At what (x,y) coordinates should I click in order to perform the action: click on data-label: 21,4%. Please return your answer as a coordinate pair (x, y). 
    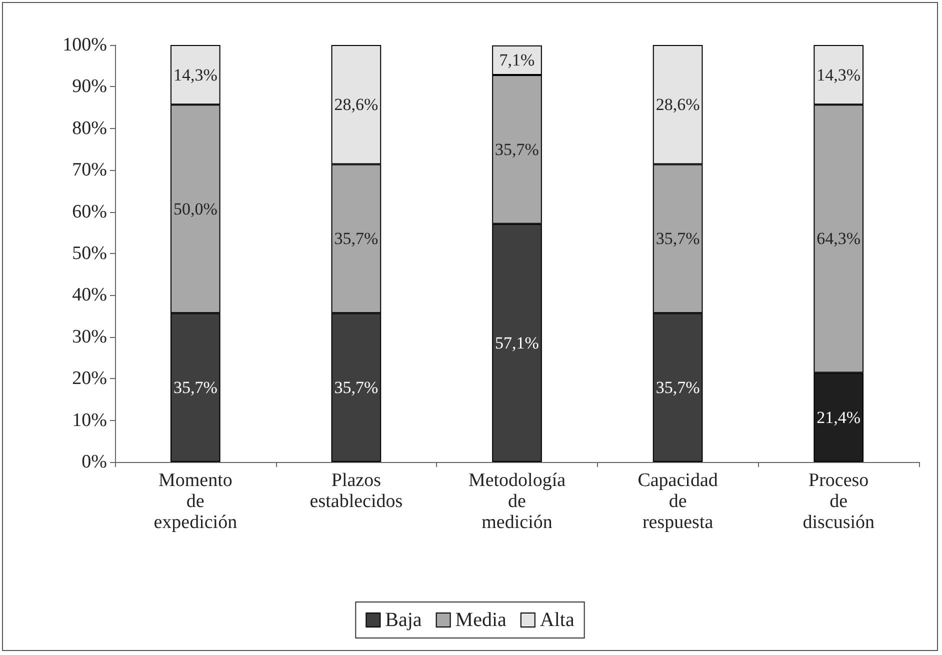
    Looking at the image, I should click on (838, 417).